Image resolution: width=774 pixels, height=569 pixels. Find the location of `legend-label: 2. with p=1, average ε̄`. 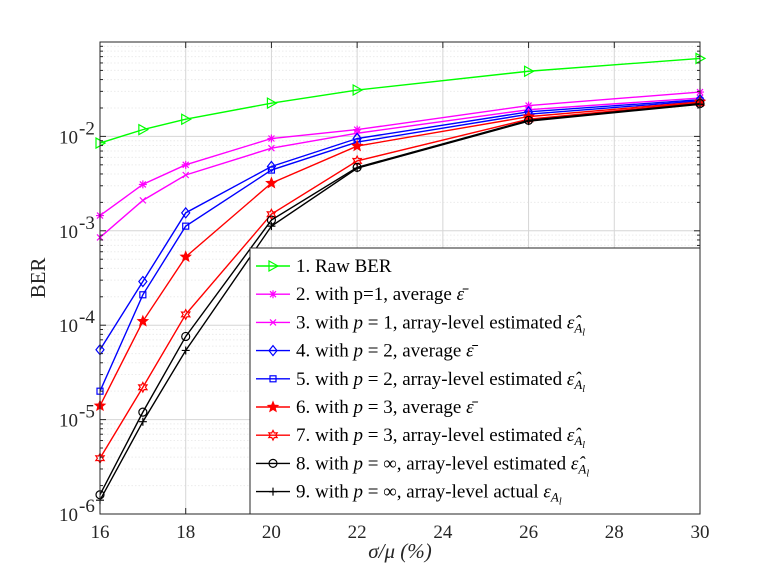

legend-label: 2. with p=1, average ε̄ is located at coordinates (382, 294).